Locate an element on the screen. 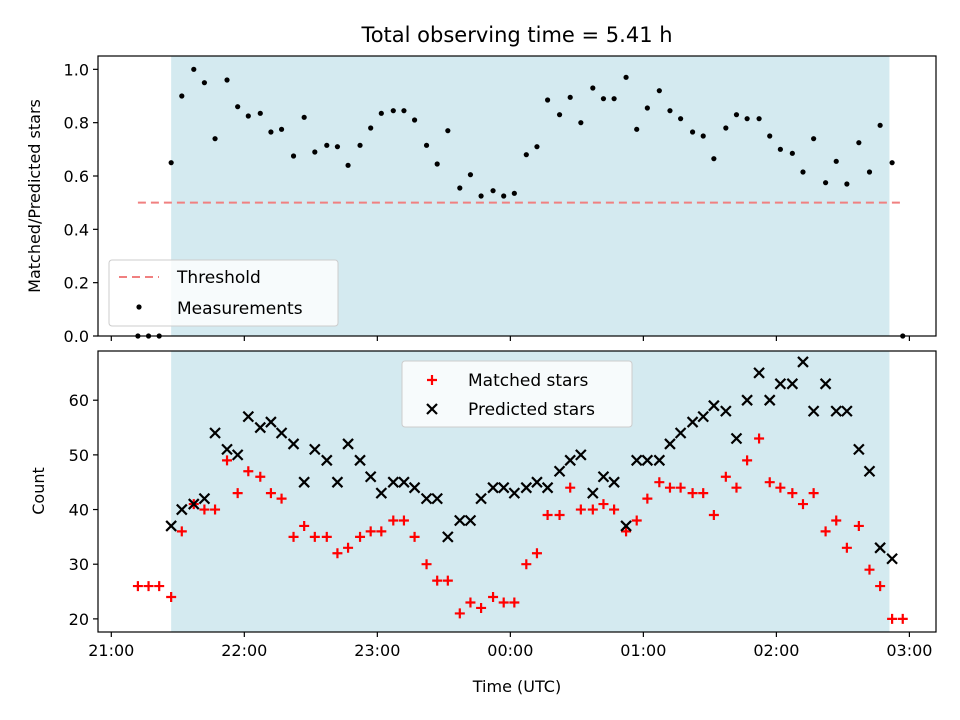 This screenshot has height=720, width=960. legend-box is located at coordinates (223, 293).